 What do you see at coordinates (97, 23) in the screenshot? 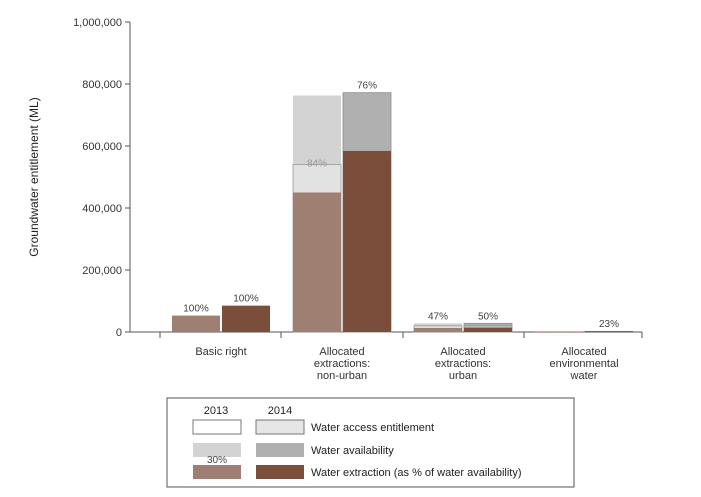
I see `y-tick-label: 1,000,000` at bounding box center [97, 23].